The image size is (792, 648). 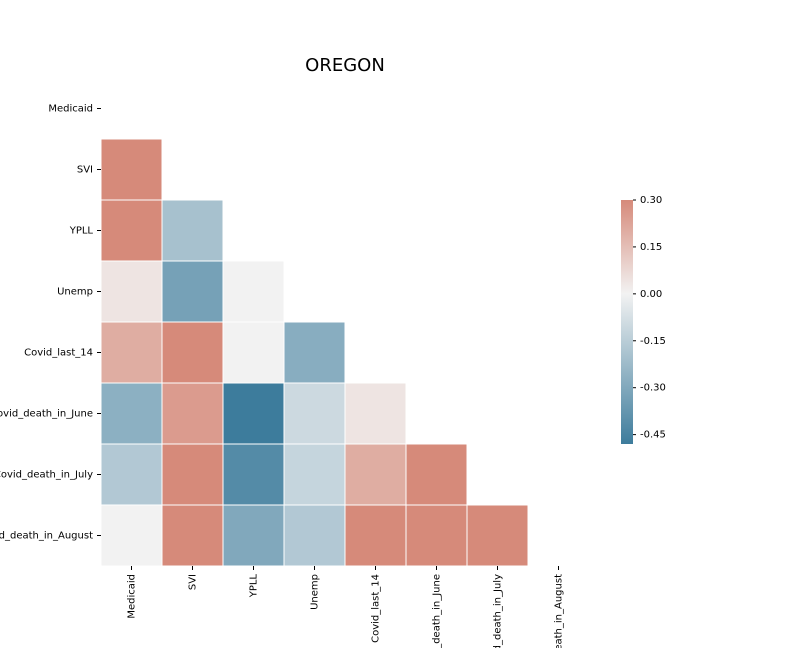 What do you see at coordinates (653, 341) in the screenshot?
I see `colorbar-tick-label: -0.15` at bounding box center [653, 341].